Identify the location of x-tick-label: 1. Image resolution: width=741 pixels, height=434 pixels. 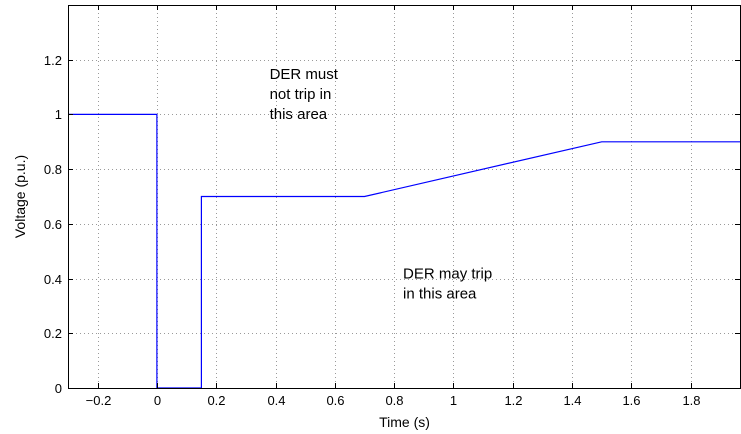
(453, 400).